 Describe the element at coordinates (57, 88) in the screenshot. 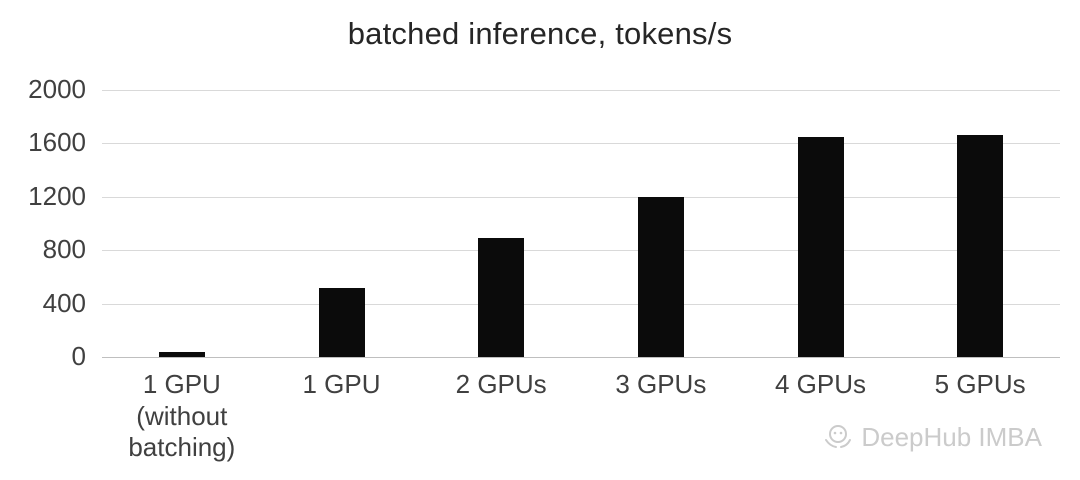

I see `y-axis-tick-label: 2000` at that location.